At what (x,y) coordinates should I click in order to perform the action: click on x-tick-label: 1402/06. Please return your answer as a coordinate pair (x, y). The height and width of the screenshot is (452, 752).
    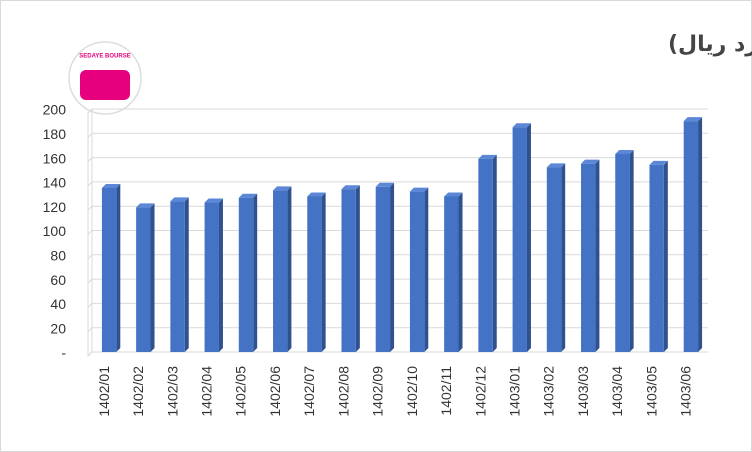
    Looking at the image, I should click on (275, 391).